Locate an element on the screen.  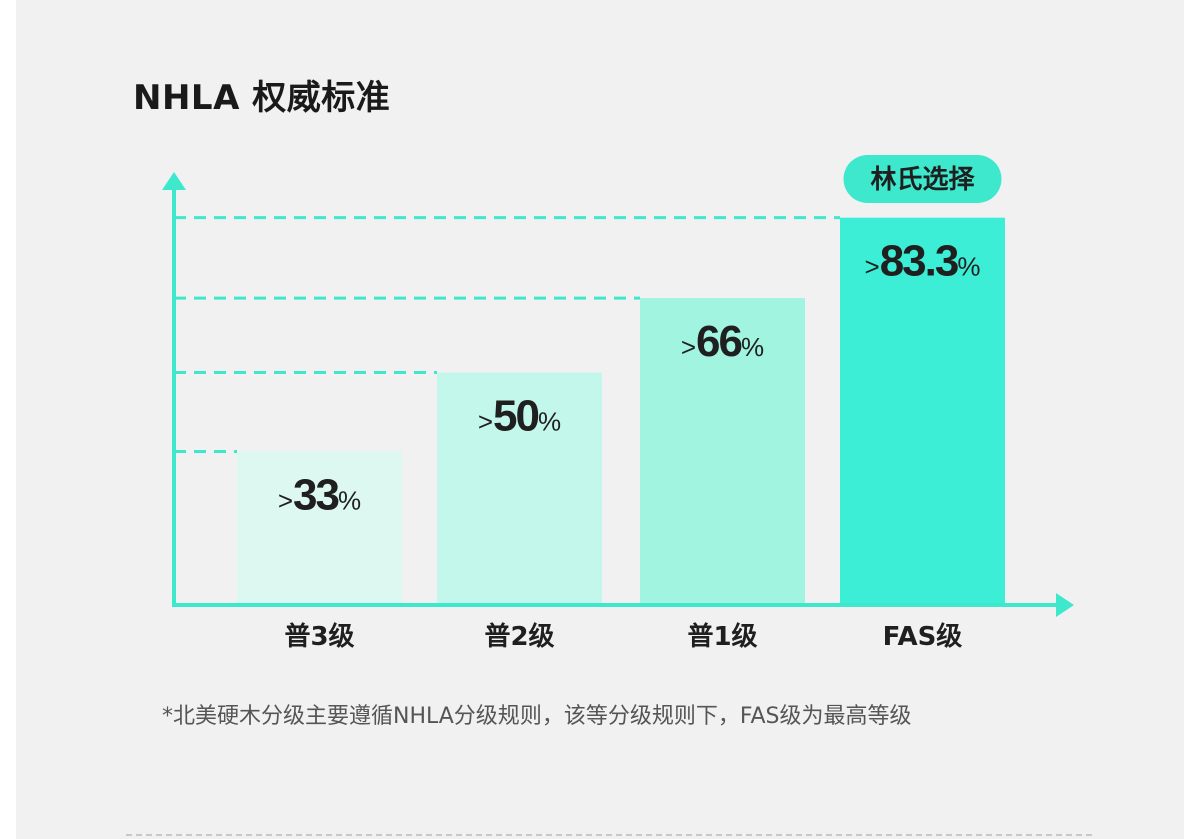
value-label: >50% is located at coordinates (519, 416).